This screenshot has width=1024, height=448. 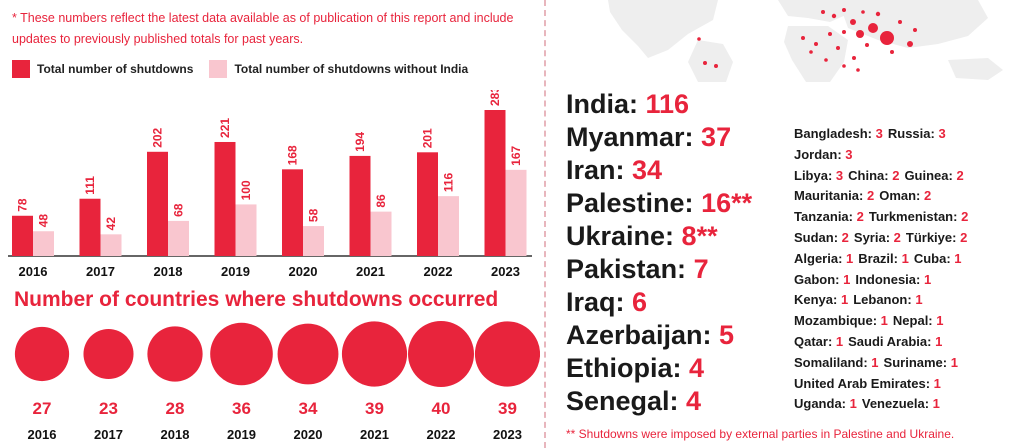 What do you see at coordinates (441, 434) in the screenshot?
I see `bubble-year-2022: 2022` at bounding box center [441, 434].